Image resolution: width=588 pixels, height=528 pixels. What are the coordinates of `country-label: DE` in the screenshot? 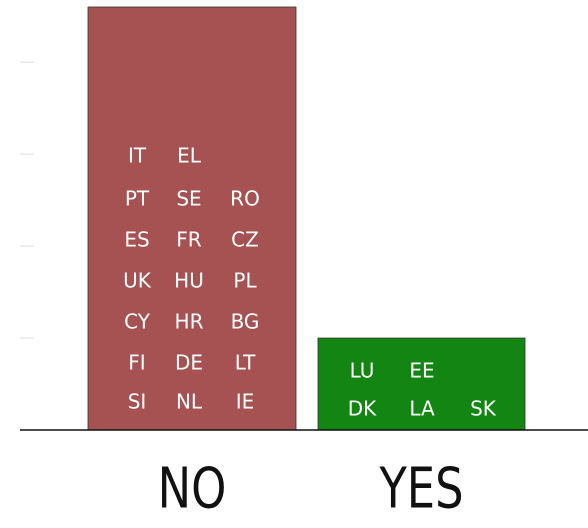 It's located at (189, 363).